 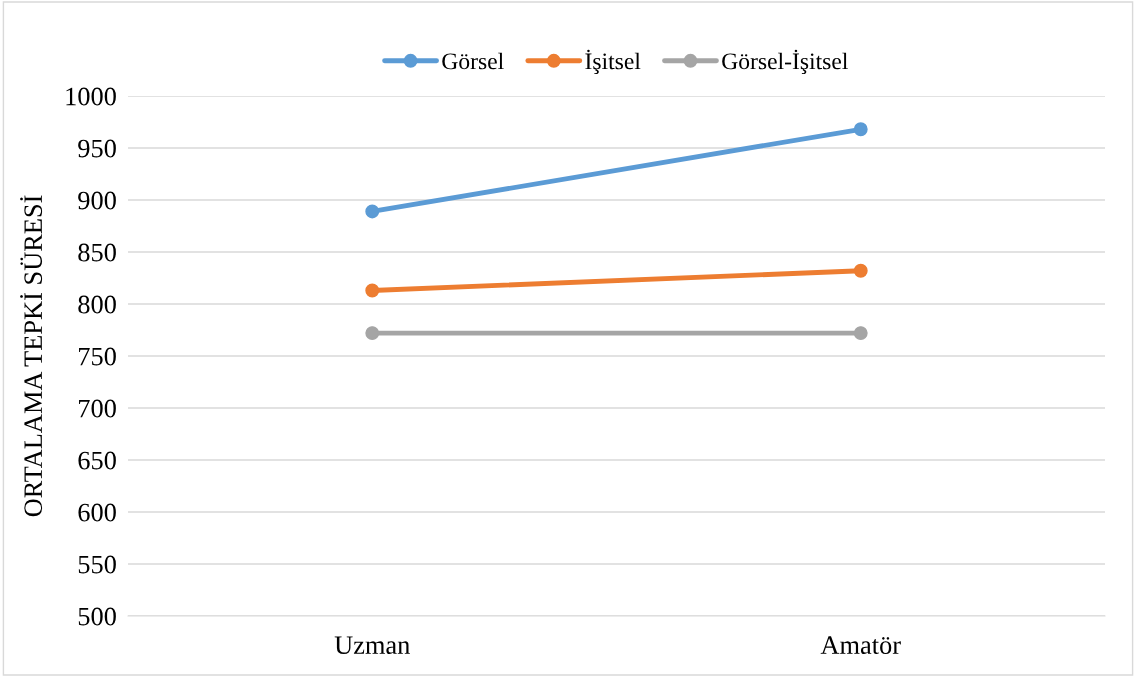 I want to click on y-tick-label: 550, so click(x=97, y=564).